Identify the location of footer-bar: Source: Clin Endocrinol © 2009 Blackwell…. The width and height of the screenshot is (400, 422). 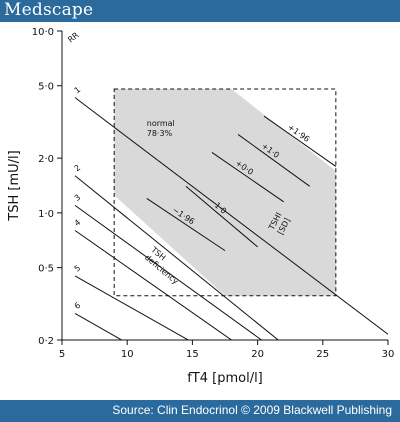
(200, 411).